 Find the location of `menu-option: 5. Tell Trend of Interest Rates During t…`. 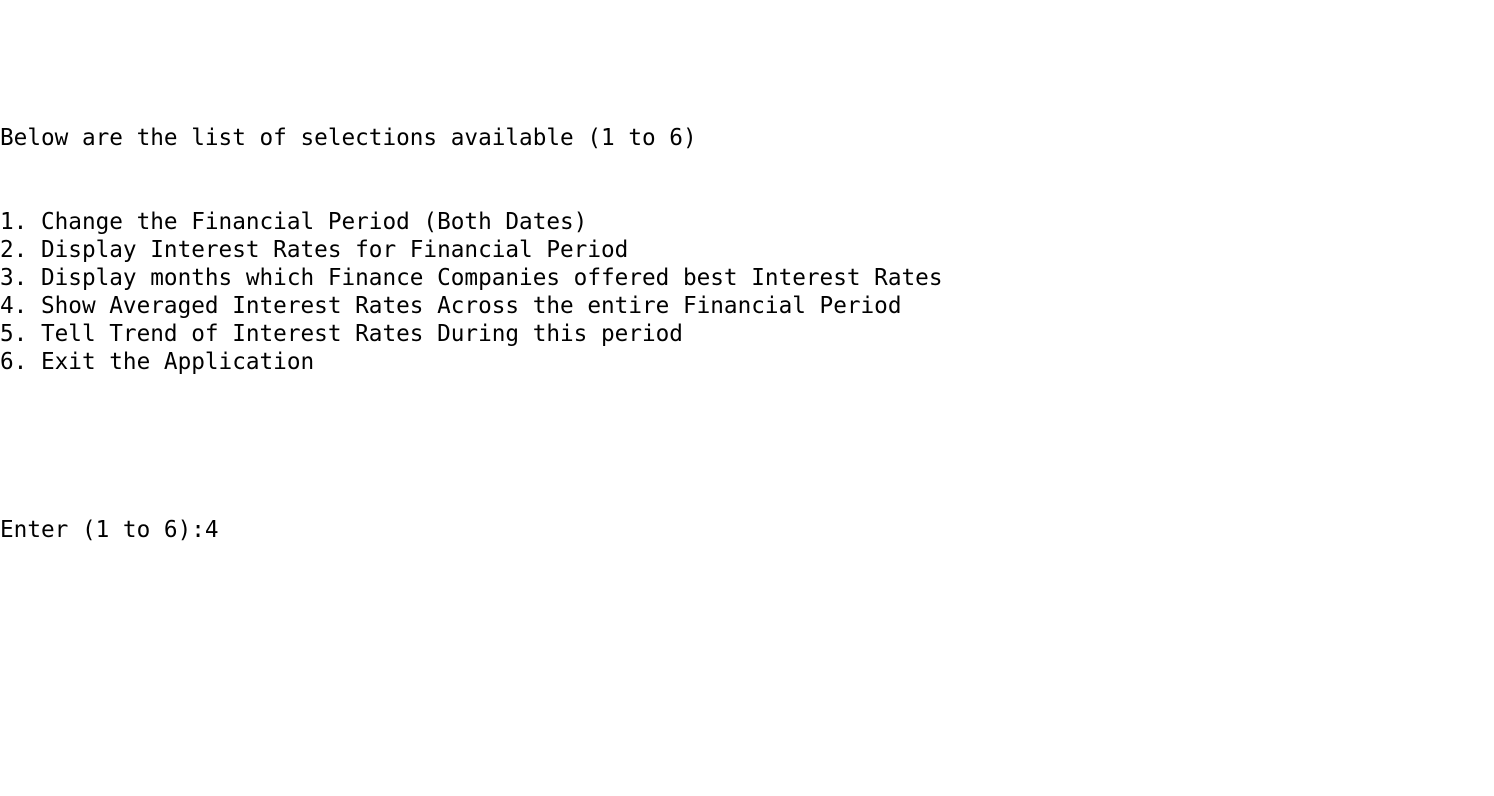

menu-option: 5. Tell Trend of Interest Rates During t… is located at coordinates (341, 334).